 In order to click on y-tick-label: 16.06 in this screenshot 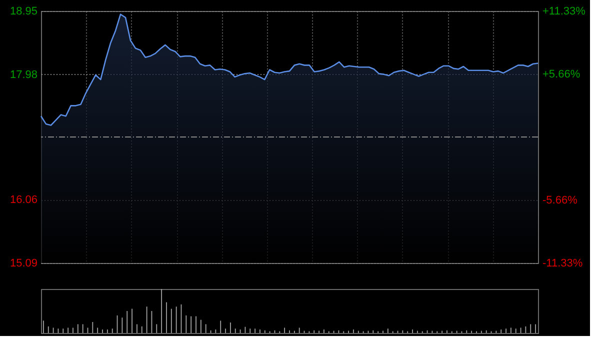, I will do `click(24, 200)`.